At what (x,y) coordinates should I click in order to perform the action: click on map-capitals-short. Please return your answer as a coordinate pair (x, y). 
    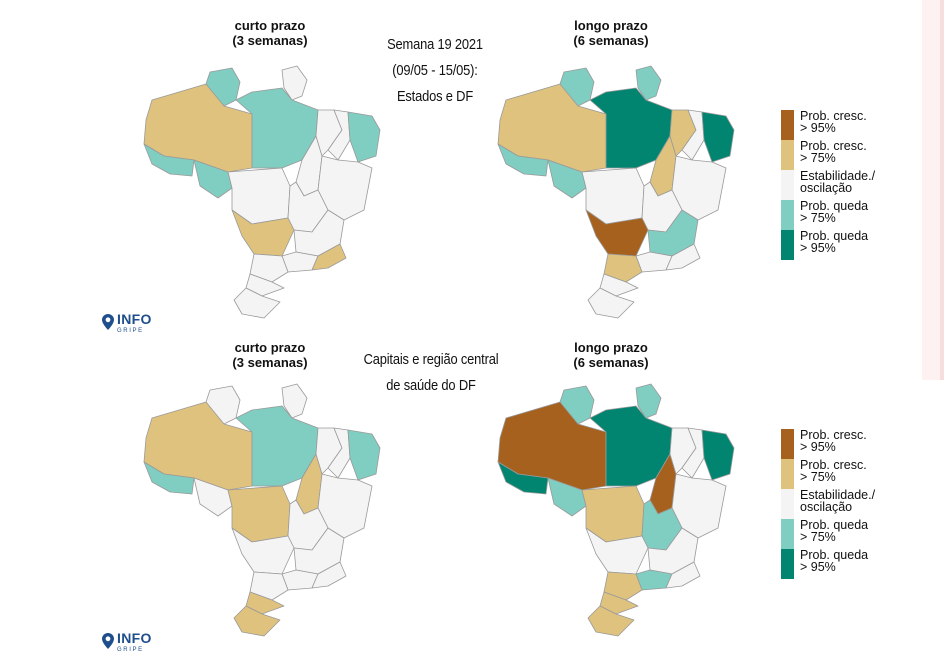
    Looking at the image, I should click on (262, 510).